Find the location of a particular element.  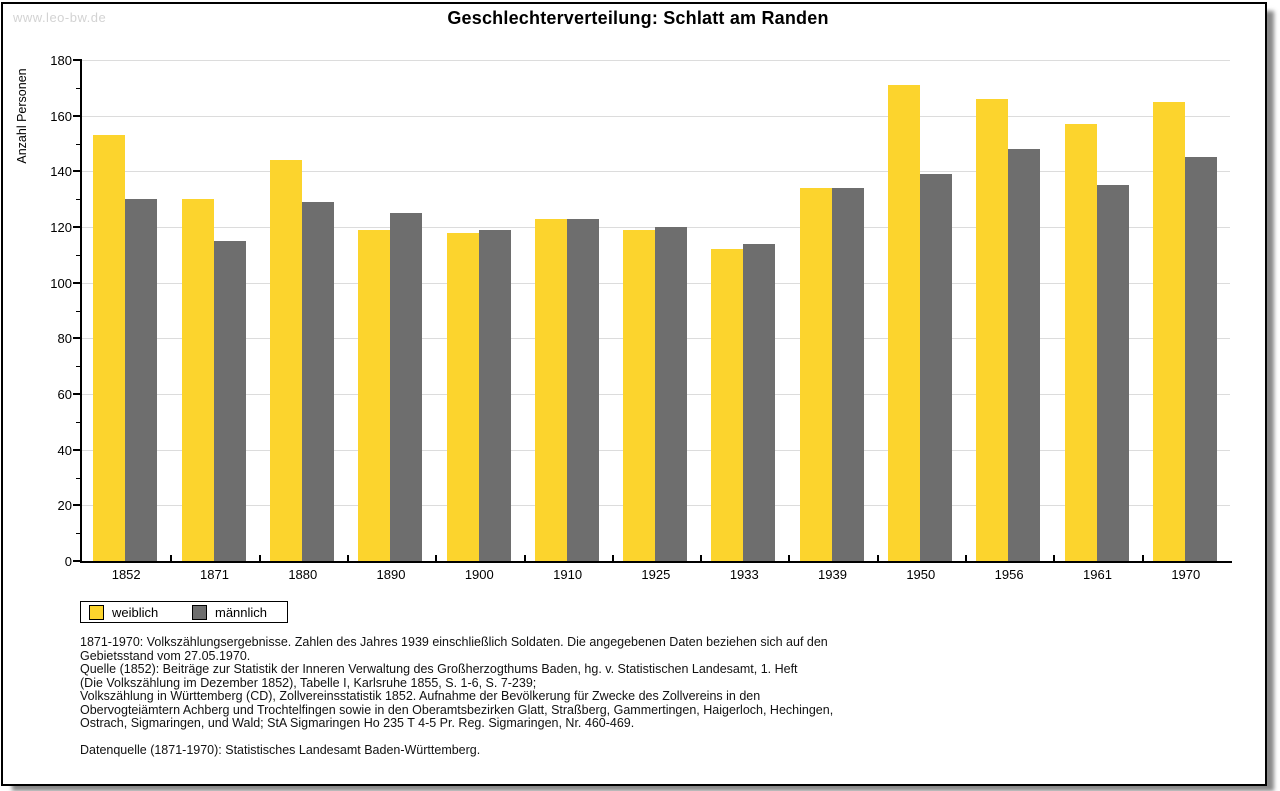

bar-weiblich-1939 is located at coordinates (815, 374).